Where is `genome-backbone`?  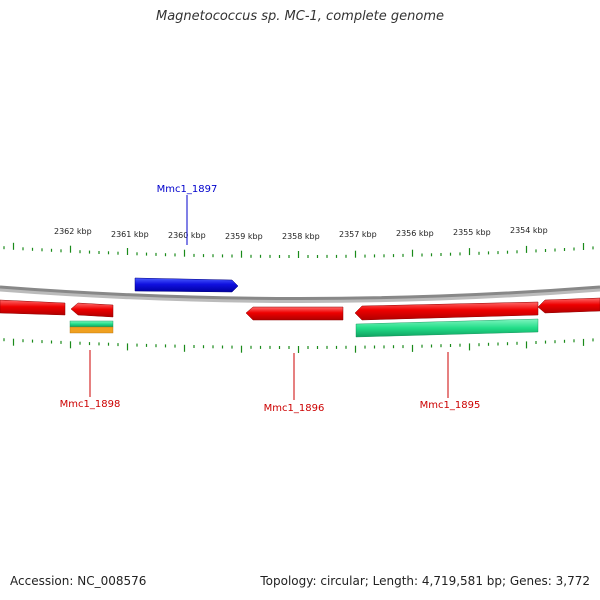
genome-backbone is located at coordinates (300, 292).